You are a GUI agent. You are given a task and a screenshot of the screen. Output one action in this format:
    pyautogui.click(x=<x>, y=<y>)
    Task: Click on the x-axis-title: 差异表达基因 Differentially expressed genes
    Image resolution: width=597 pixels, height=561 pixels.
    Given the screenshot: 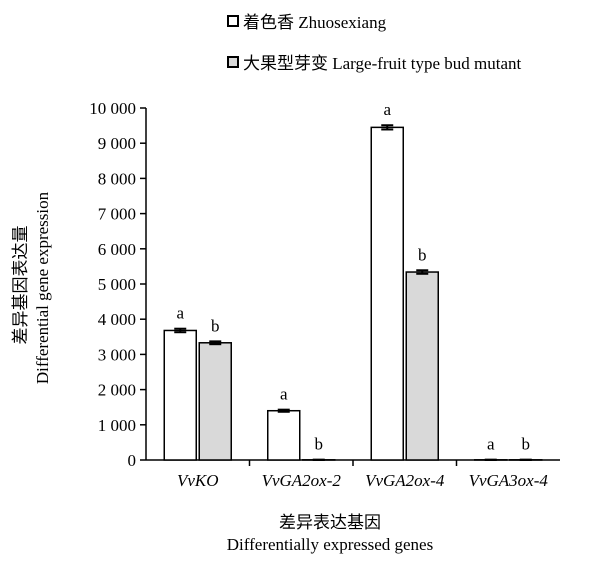 What is the action you would take?
    pyautogui.click(x=330, y=534)
    